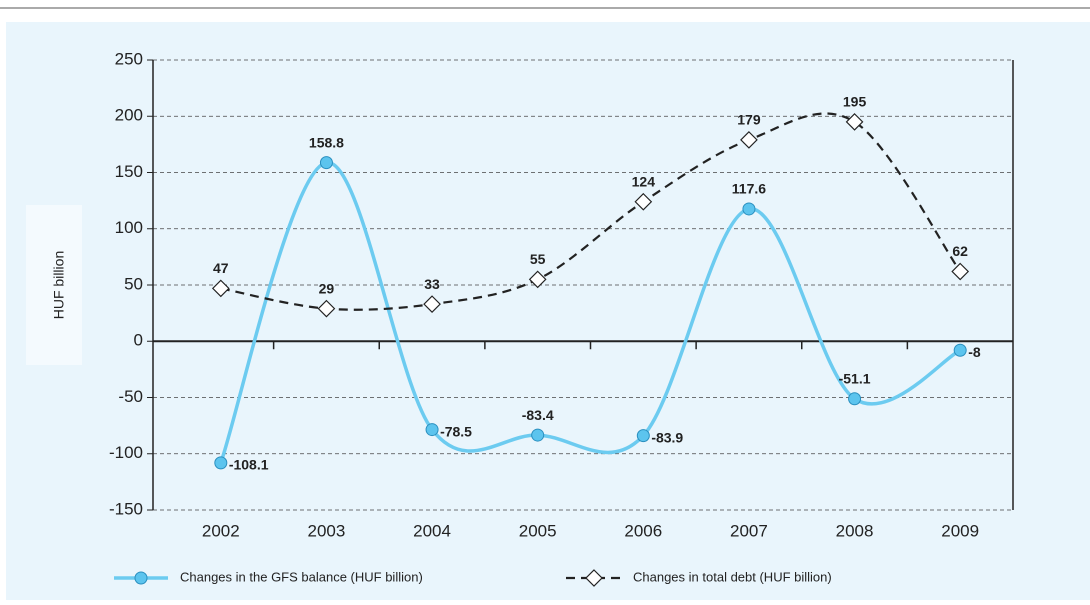  Describe the element at coordinates (249, 465) in the screenshot. I see `value-label: -108.1` at that location.